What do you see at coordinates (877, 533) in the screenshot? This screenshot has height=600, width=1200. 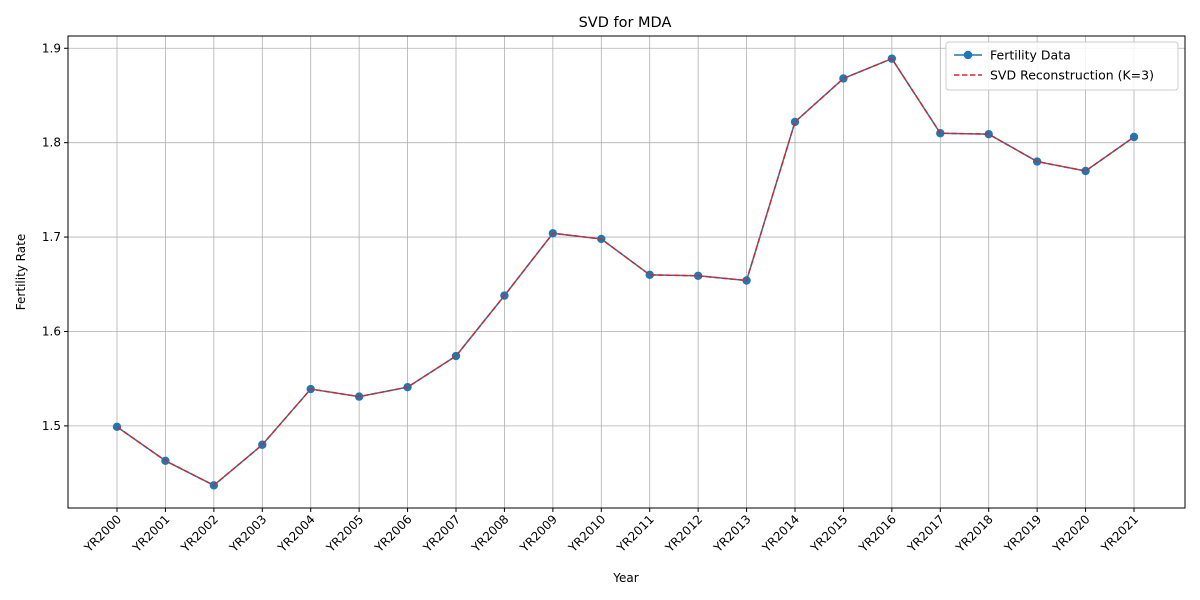 I see `x-tick-label: YR2016` at bounding box center [877, 533].